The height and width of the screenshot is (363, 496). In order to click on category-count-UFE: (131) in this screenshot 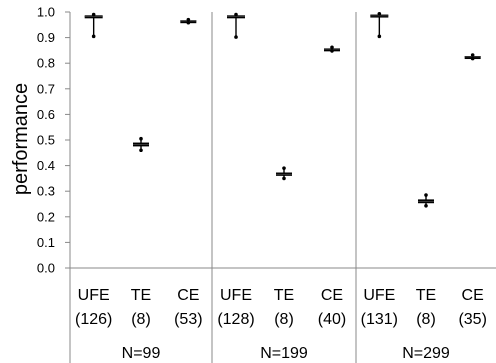, I will do `click(379, 319)`.